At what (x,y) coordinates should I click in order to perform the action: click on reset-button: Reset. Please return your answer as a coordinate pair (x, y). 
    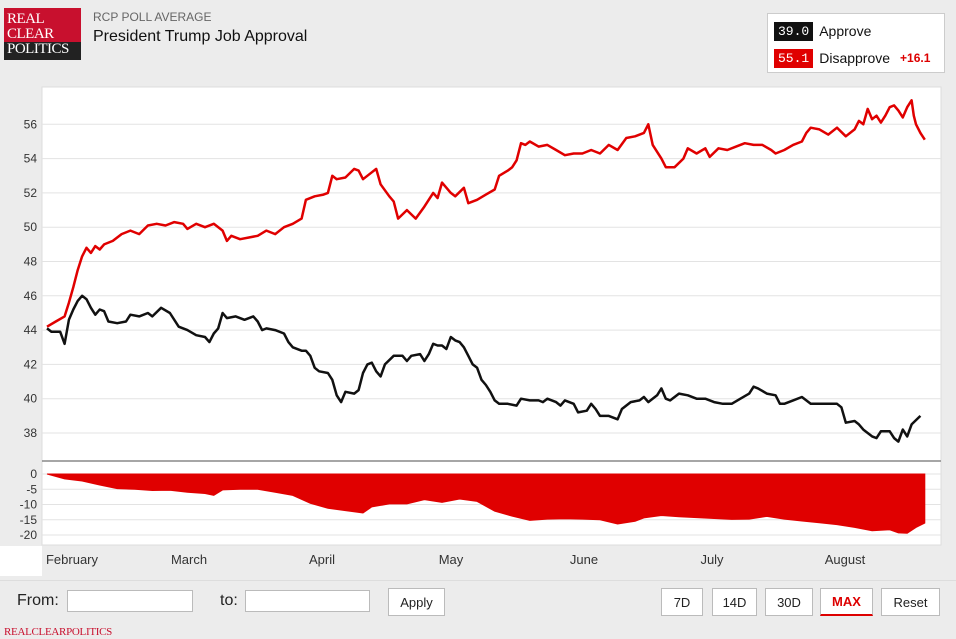
    Looking at the image, I should click on (910, 602).